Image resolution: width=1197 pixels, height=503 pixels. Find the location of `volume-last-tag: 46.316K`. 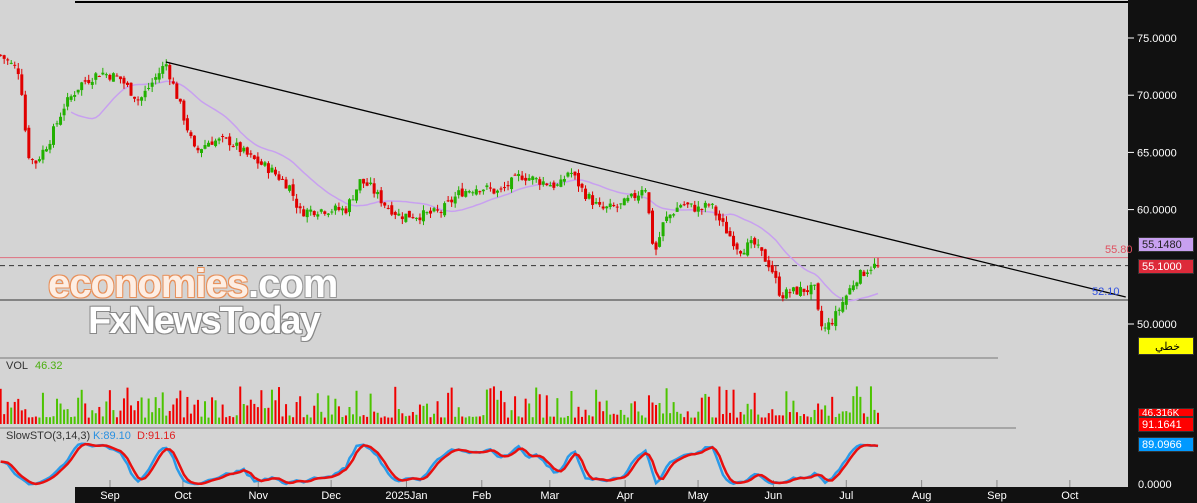

volume-last-tag: 46.316K is located at coordinates (1166, 412).